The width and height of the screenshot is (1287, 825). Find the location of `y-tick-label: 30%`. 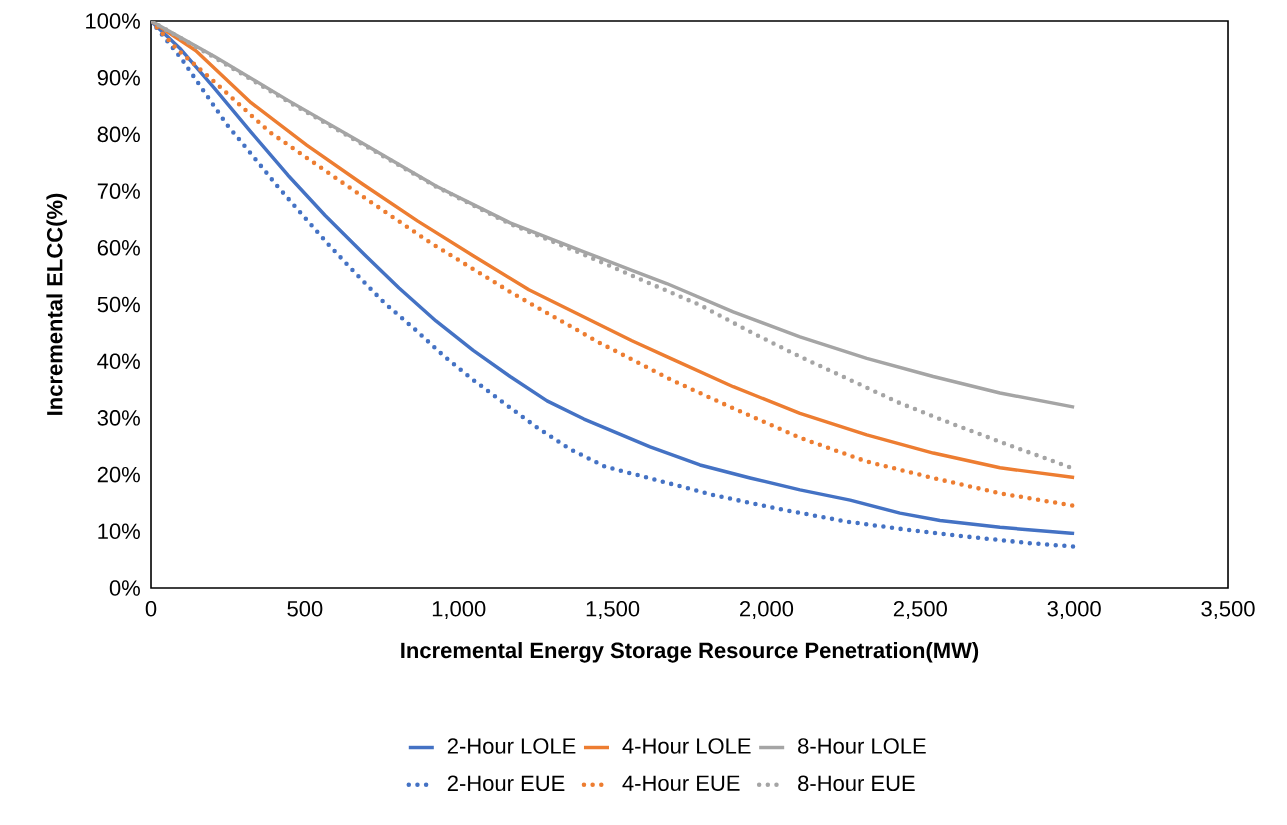

y-tick-label: 30% is located at coordinates (118, 418).